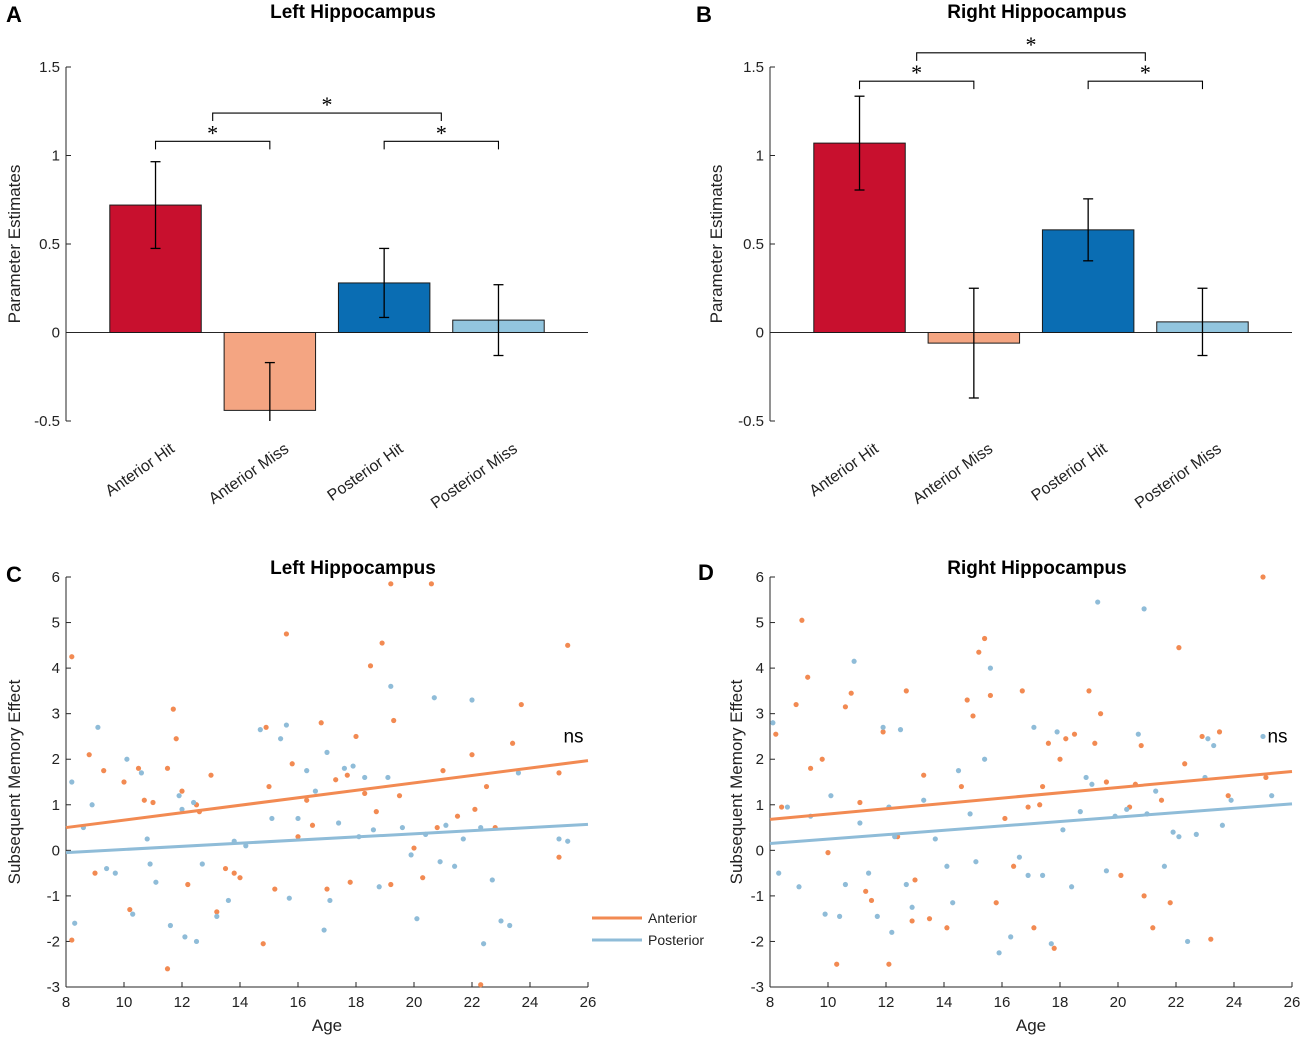  What do you see at coordinates (474, 476) in the screenshot?
I see `panel-a-category-label-posterior-miss: Posterior Miss` at bounding box center [474, 476].